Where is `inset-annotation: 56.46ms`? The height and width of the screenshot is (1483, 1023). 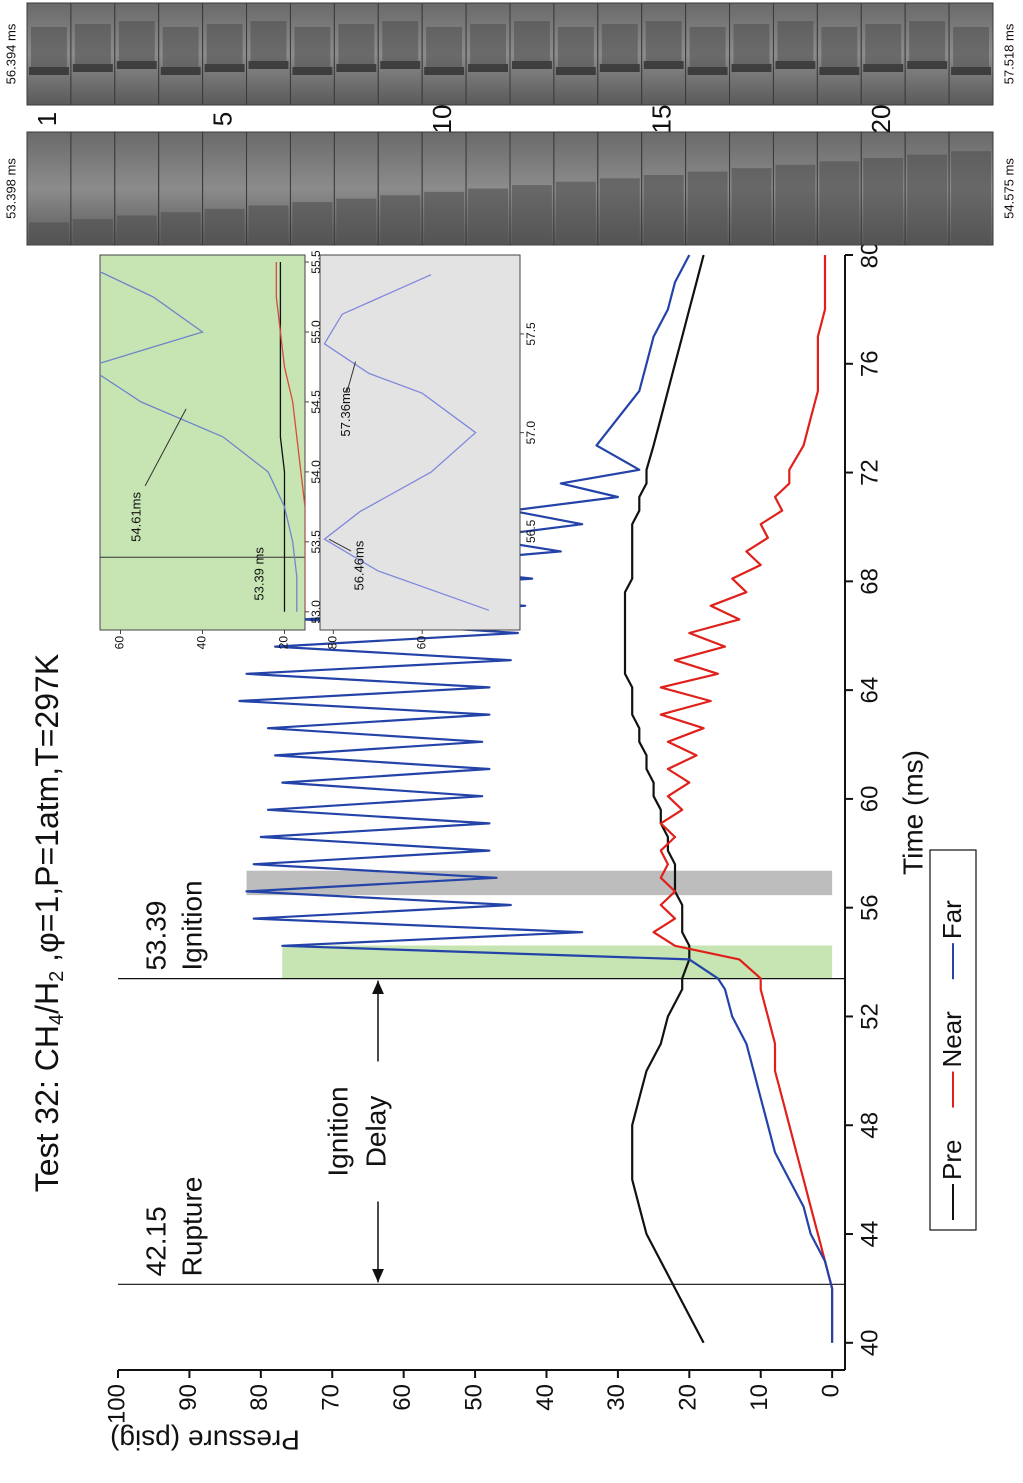 inset-annotation: 56.46ms is located at coordinates (358, 565).